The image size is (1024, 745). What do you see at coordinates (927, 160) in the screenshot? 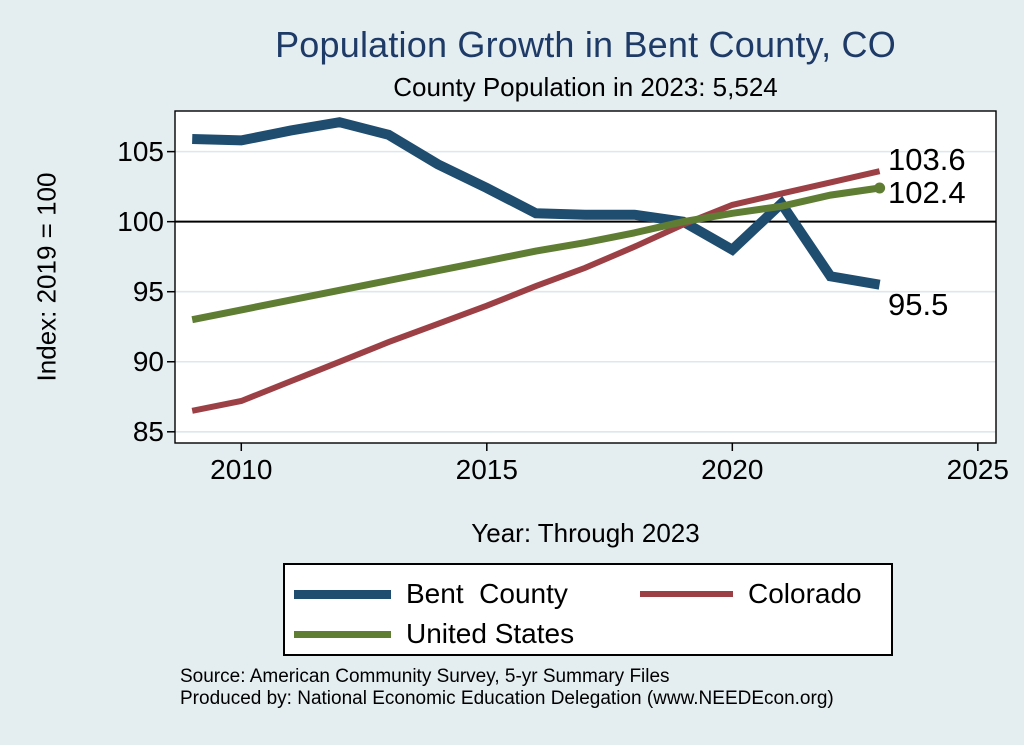
I see `colorado-end-label: 103.6` at bounding box center [927, 160].